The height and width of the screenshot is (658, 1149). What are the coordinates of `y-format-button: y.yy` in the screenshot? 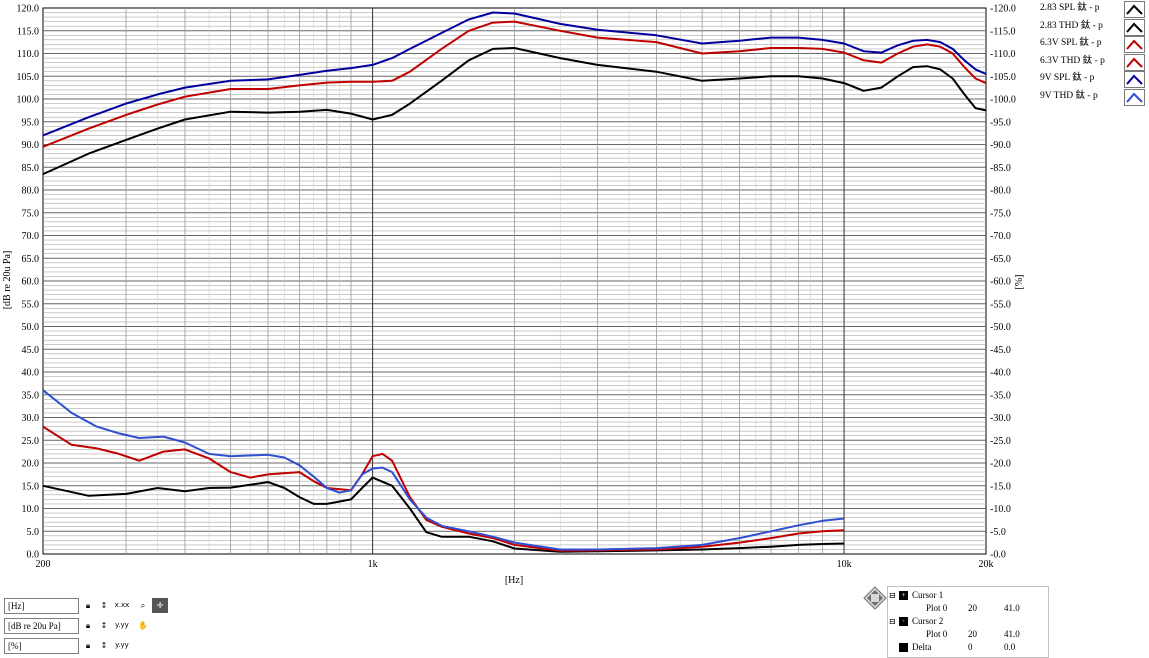 It's located at (122, 625).